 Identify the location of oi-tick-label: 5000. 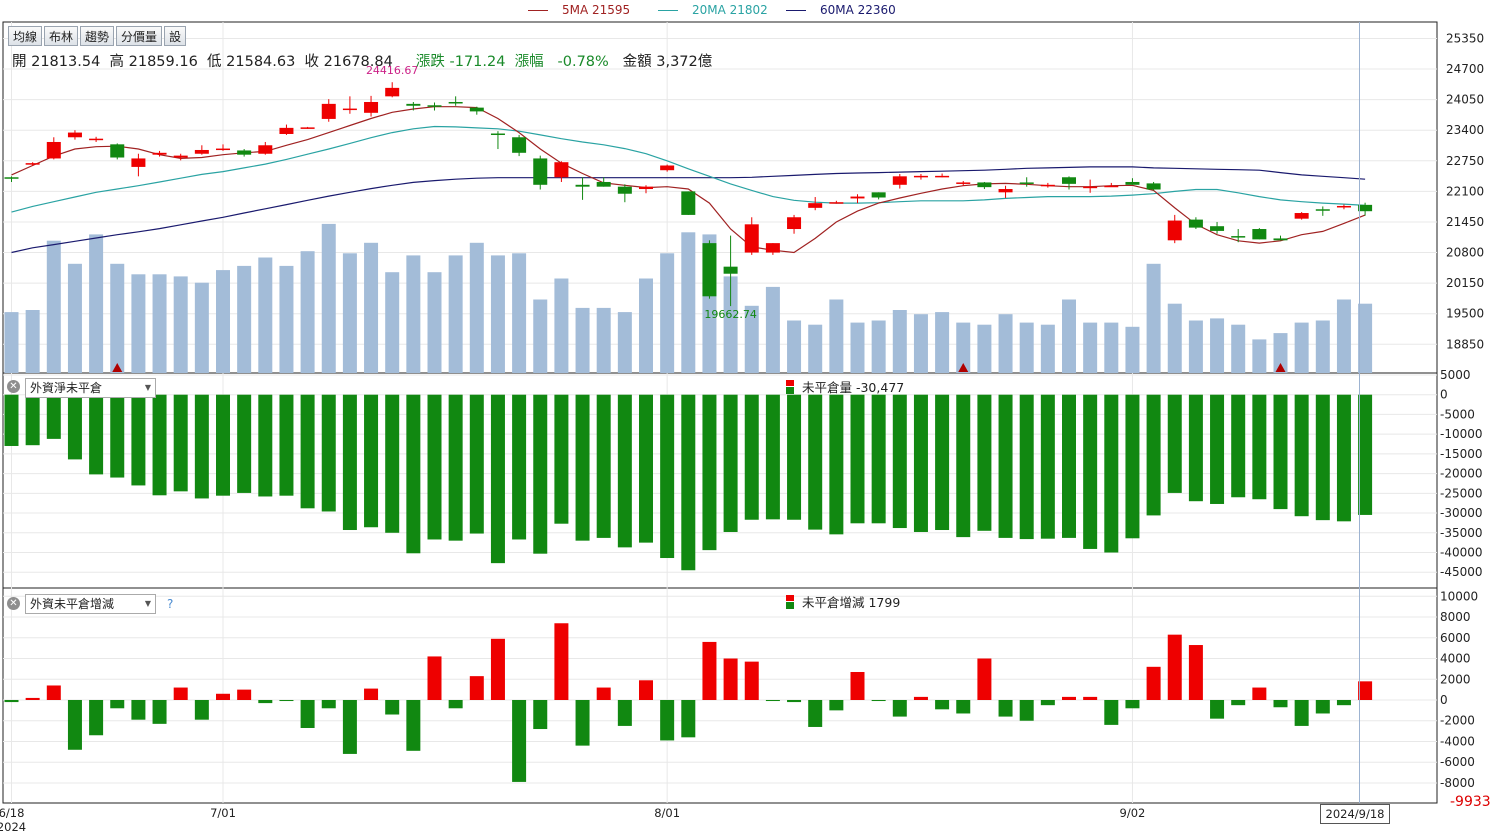
(1455, 375).